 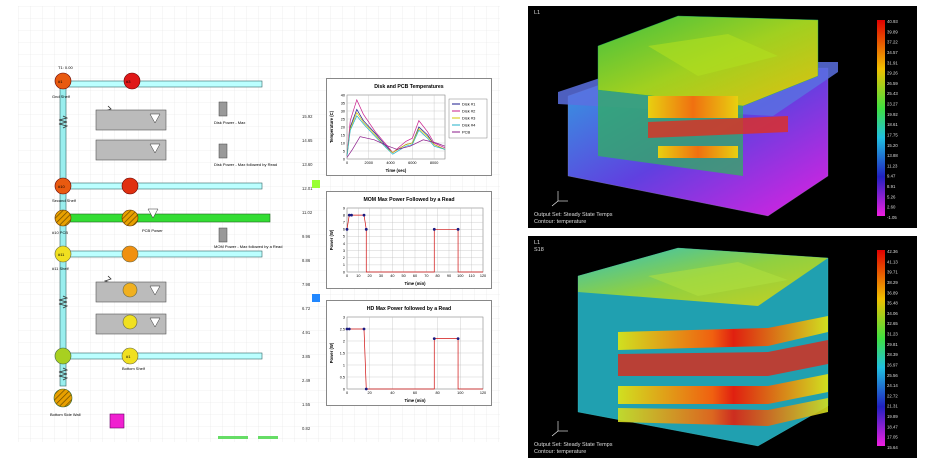 What do you see at coordinates (483, 393) in the screenshot?
I see `x-tick-label: 120` at bounding box center [483, 393].